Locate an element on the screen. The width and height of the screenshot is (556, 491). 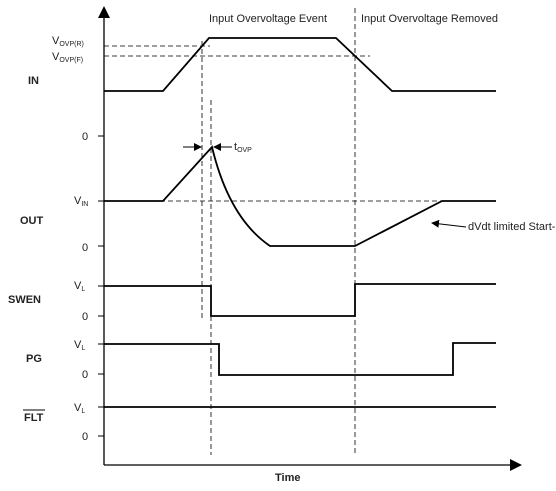
vovp-f-level-label: VOVP(F) is located at coordinates (67, 57).